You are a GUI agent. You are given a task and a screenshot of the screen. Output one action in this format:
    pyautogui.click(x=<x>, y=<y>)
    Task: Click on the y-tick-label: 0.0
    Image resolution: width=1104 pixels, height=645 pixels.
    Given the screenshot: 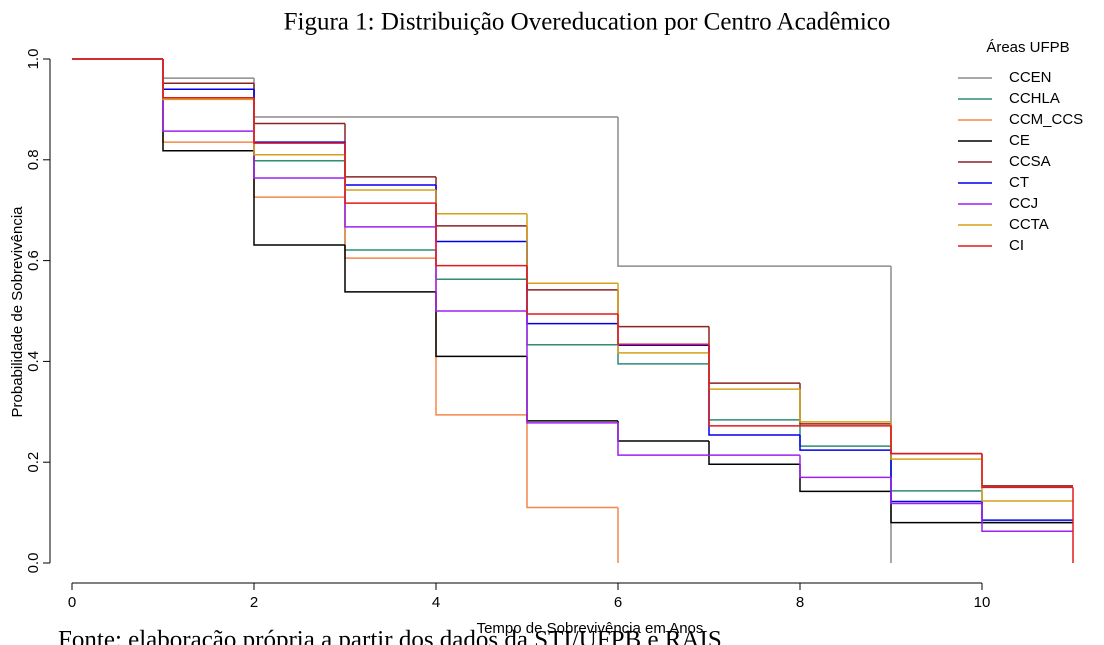 What is the action you would take?
    pyautogui.click(x=33, y=563)
    